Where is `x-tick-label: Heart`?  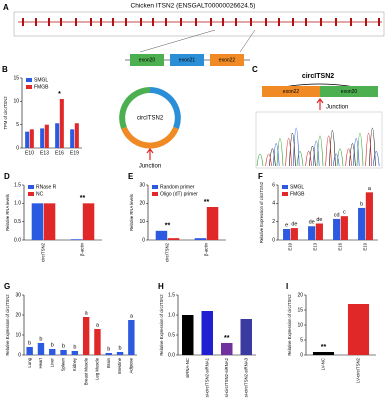
x-tick-label: Heart is located at coordinates (40, 362).